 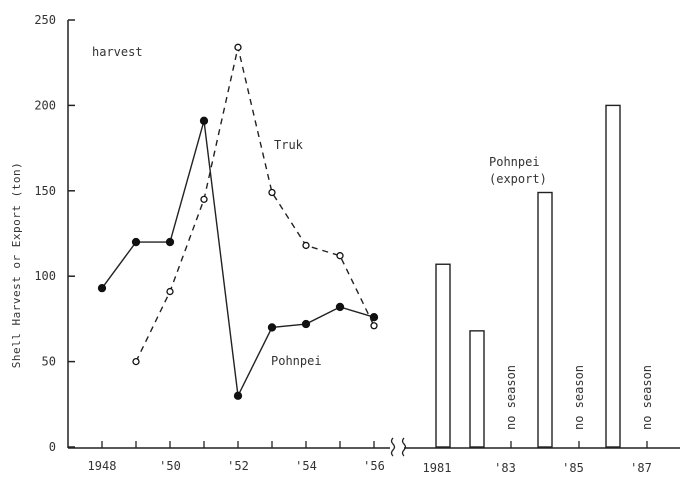 I want to click on no-season-layer: no season no season no season, so click(x=579, y=397).